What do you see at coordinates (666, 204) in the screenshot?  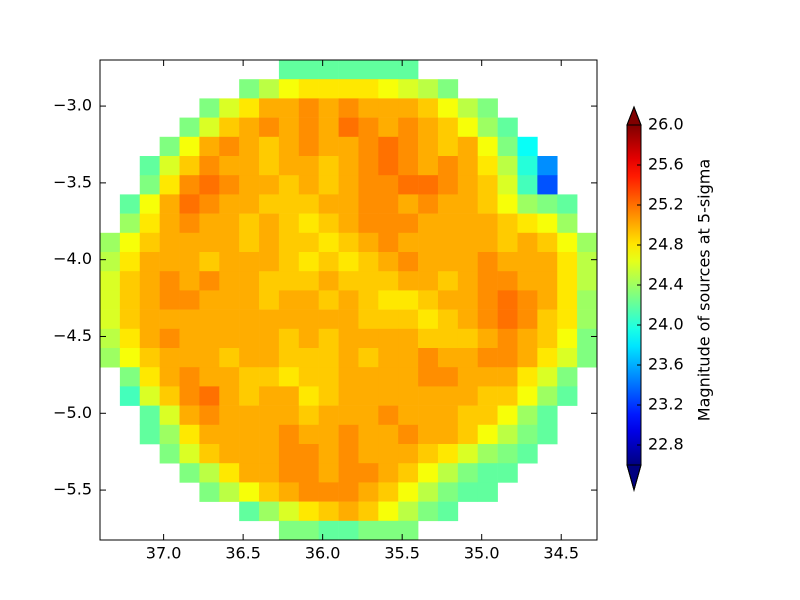 I see `colorbar-tick-label: 25.2` at bounding box center [666, 204].